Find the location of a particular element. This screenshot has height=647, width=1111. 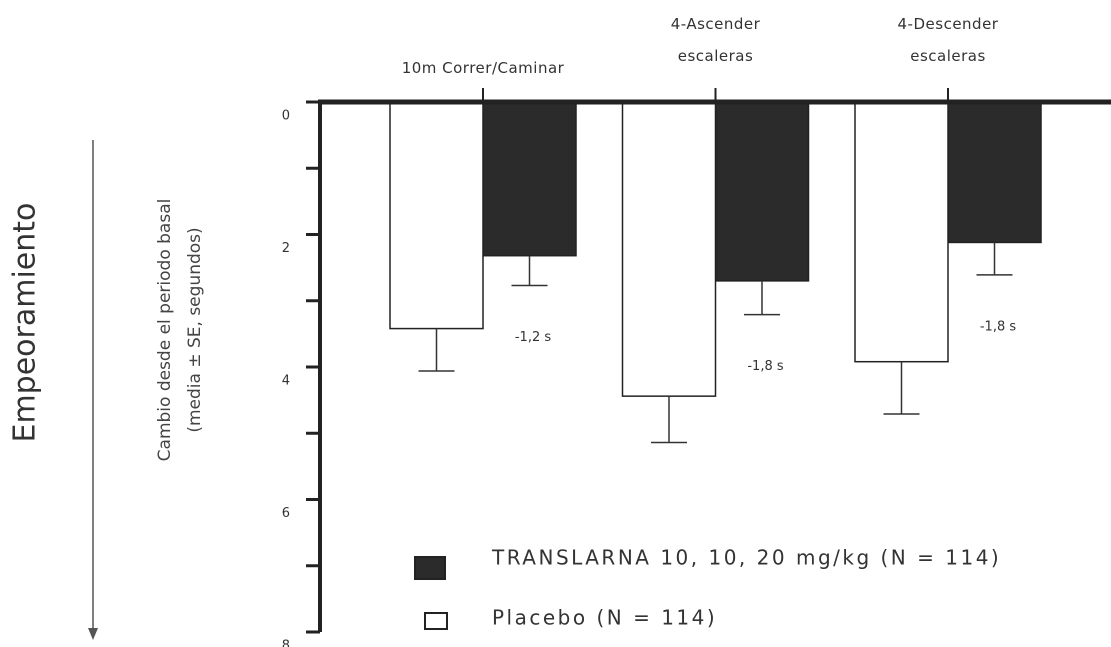

legend-label: Placebo (N = 114) is located at coordinates (604, 618).